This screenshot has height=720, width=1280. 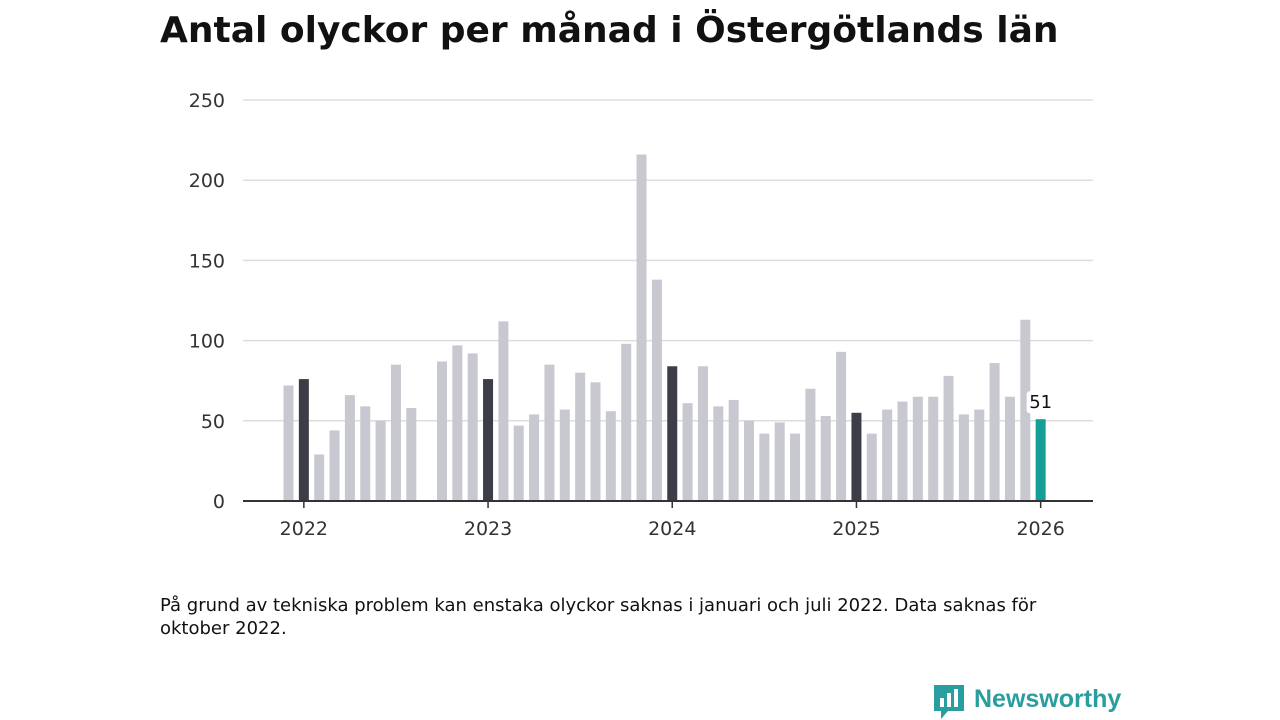 I want to click on data-label-latest: 51, so click(x=1040, y=402).